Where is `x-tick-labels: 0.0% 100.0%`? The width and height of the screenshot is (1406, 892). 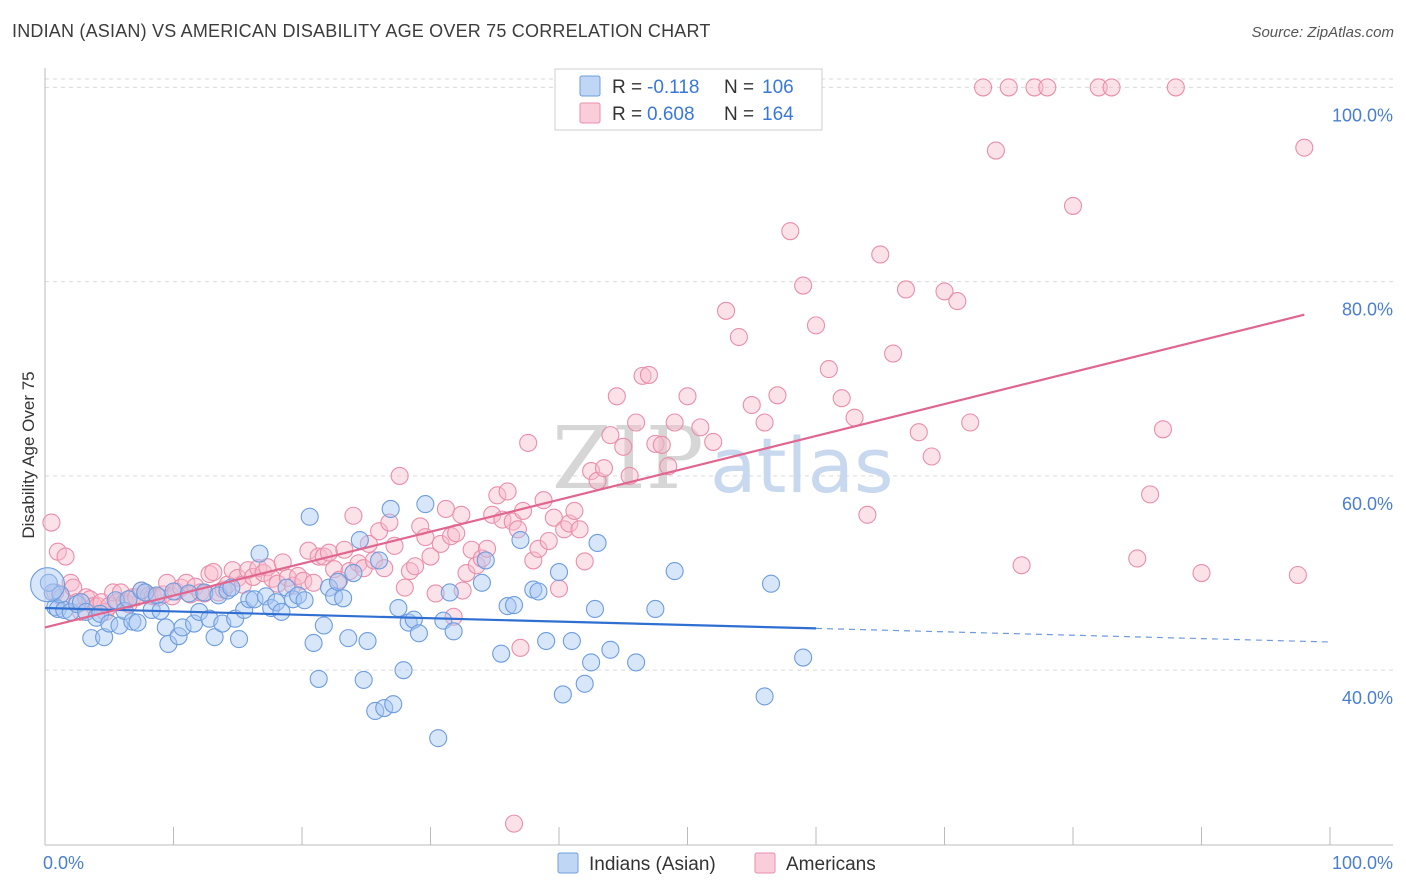 x-tick-labels: 0.0% 100.0% is located at coordinates (718, 863).